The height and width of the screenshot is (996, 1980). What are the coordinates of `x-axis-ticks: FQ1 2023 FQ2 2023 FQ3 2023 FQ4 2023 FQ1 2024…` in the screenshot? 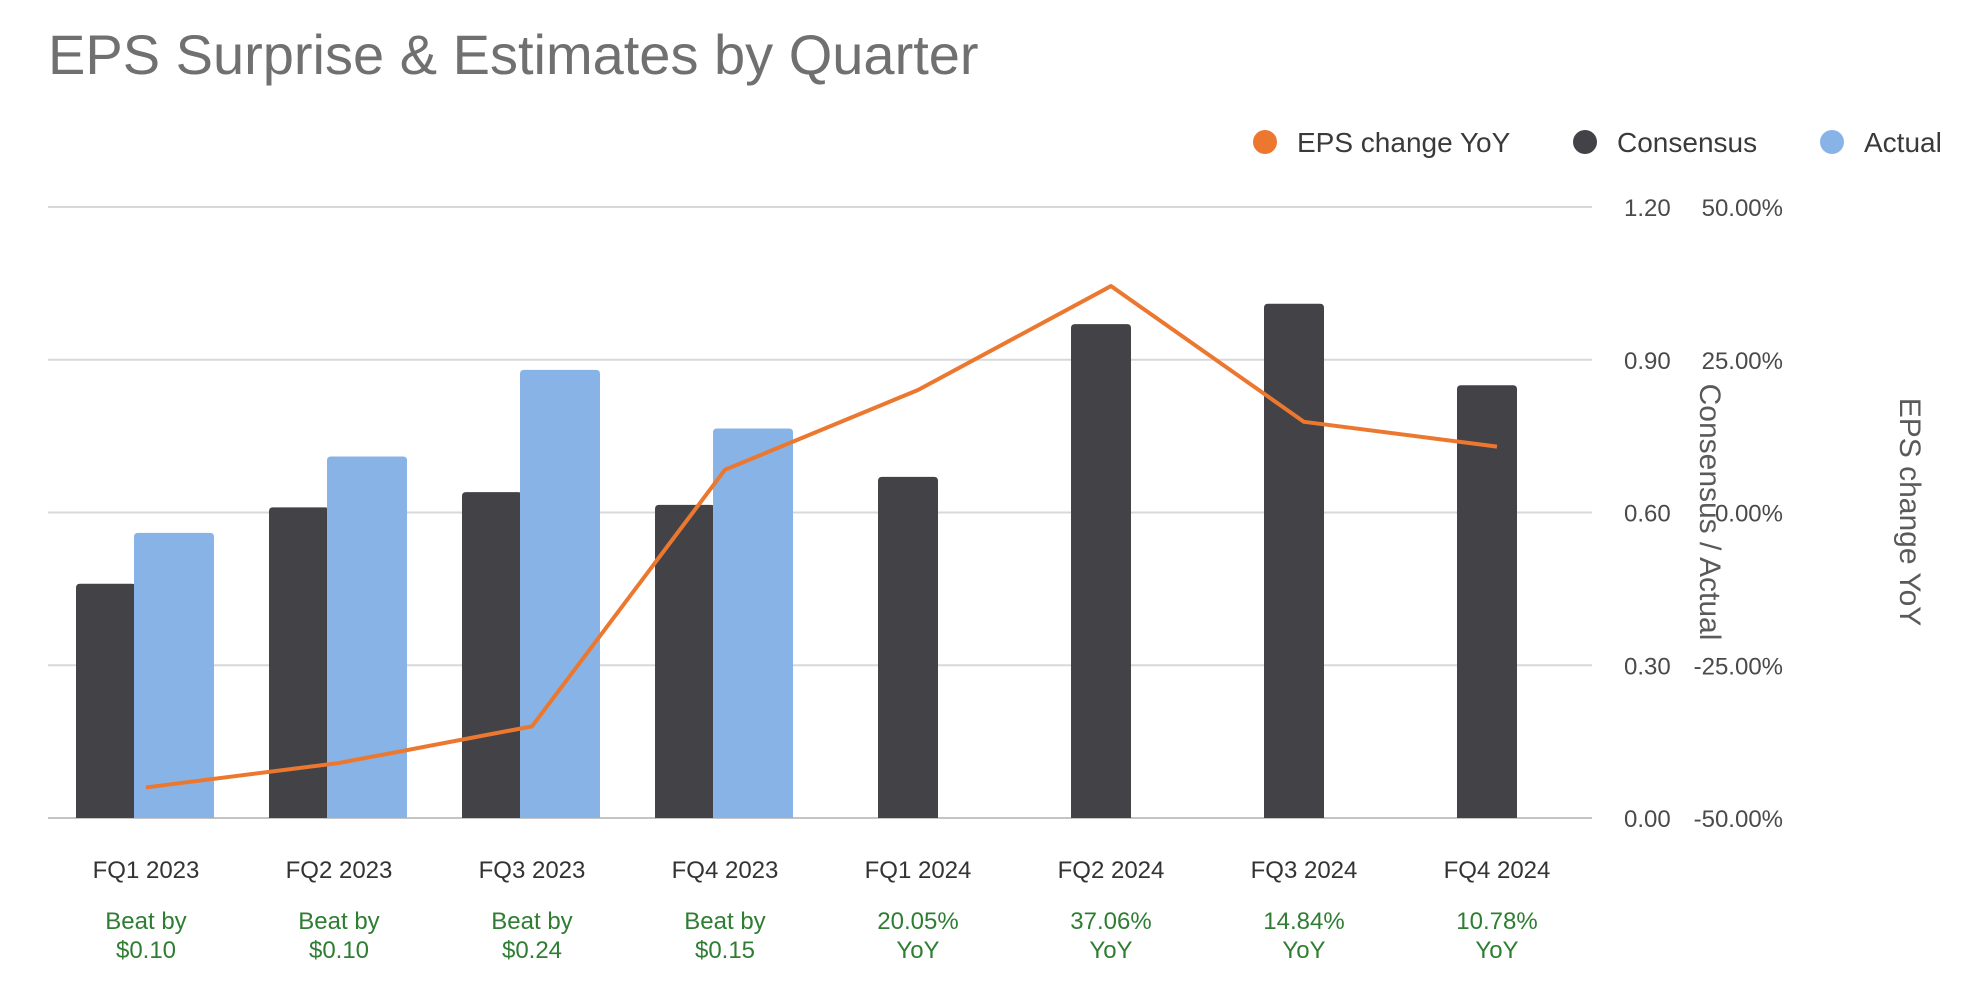 It's located at (822, 870).